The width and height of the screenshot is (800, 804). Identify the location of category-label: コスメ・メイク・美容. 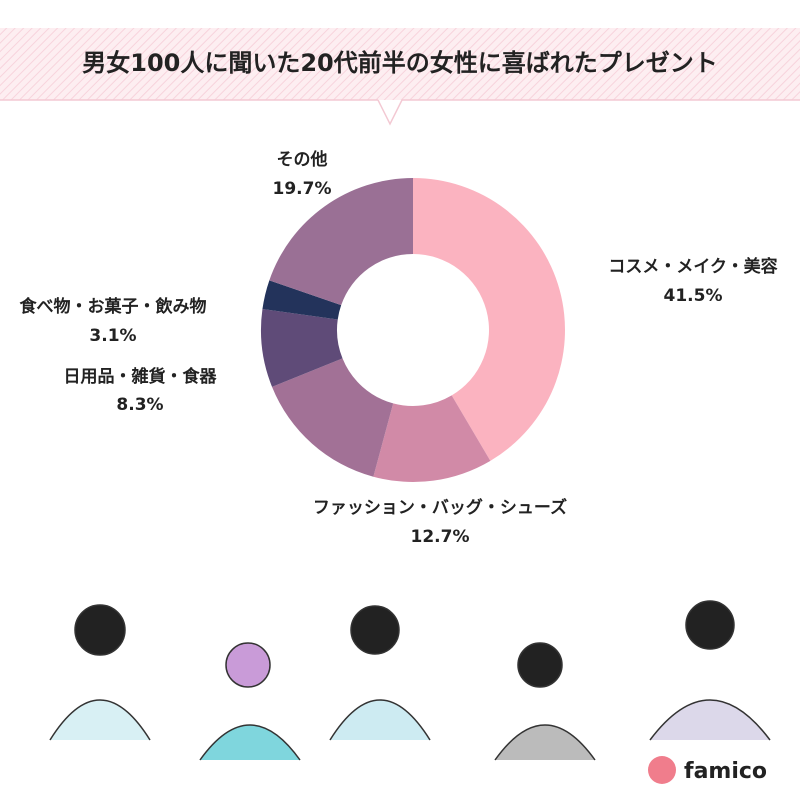
(692, 266).